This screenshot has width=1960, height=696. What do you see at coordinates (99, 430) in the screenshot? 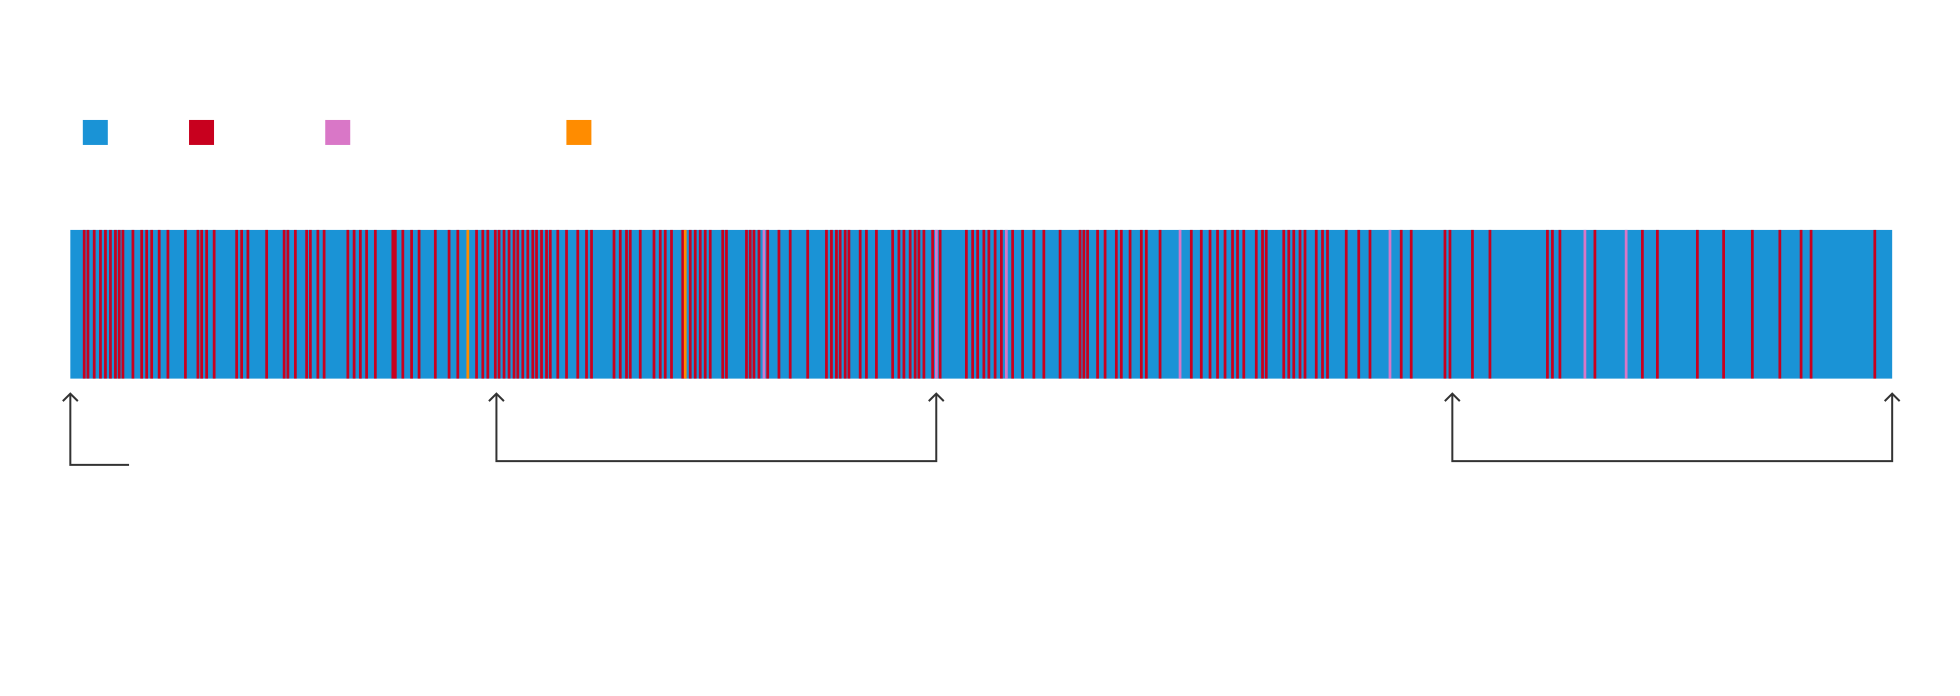
I see `bracket` at bounding box center [99, 430].